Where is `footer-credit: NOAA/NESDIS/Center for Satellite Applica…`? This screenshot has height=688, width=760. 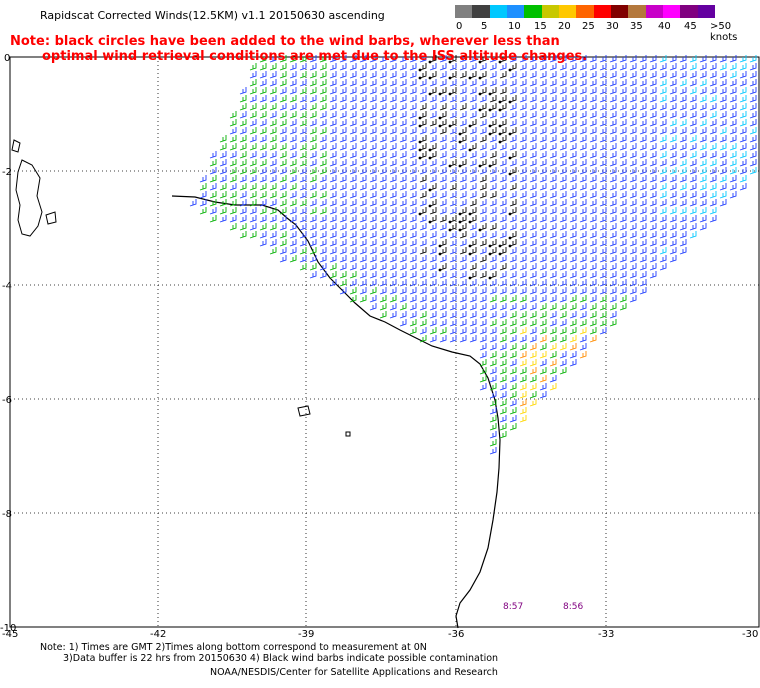 footer-credit: NOAA/NESDIS/Center for Satellite Applica… is located at coordinates (354, 672).